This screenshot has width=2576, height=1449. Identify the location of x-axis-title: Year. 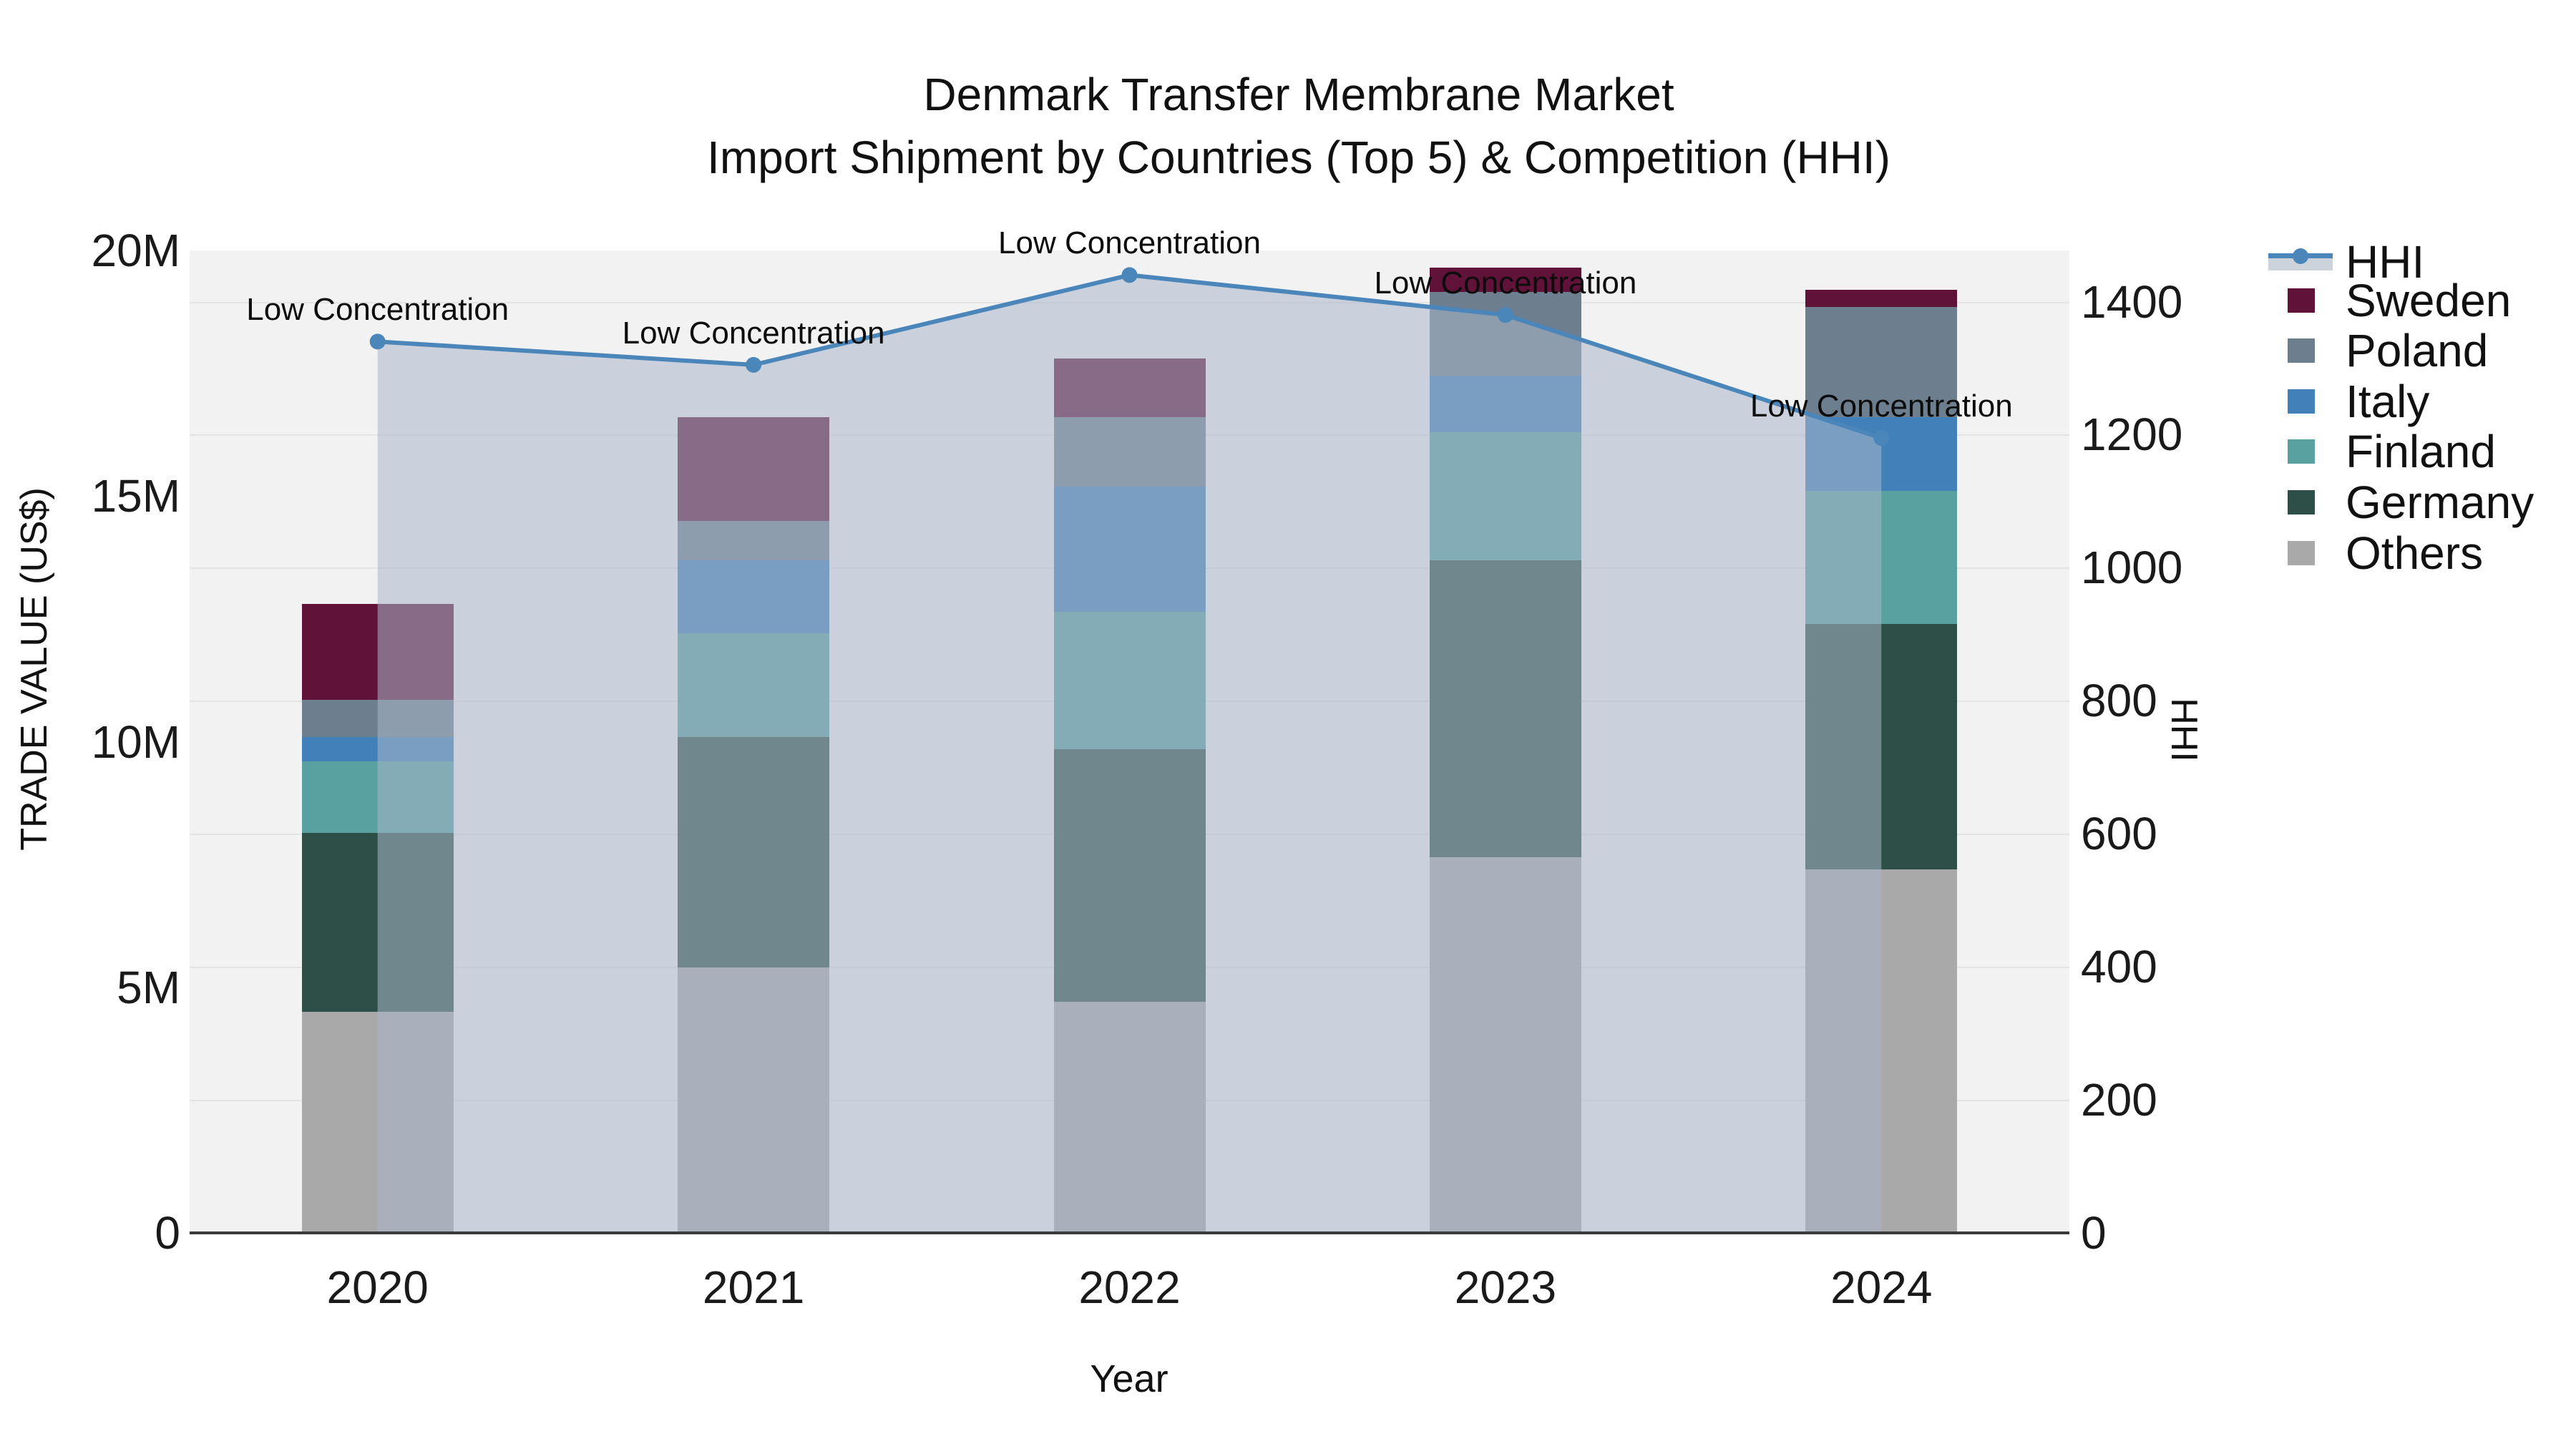
(1129, 1378).